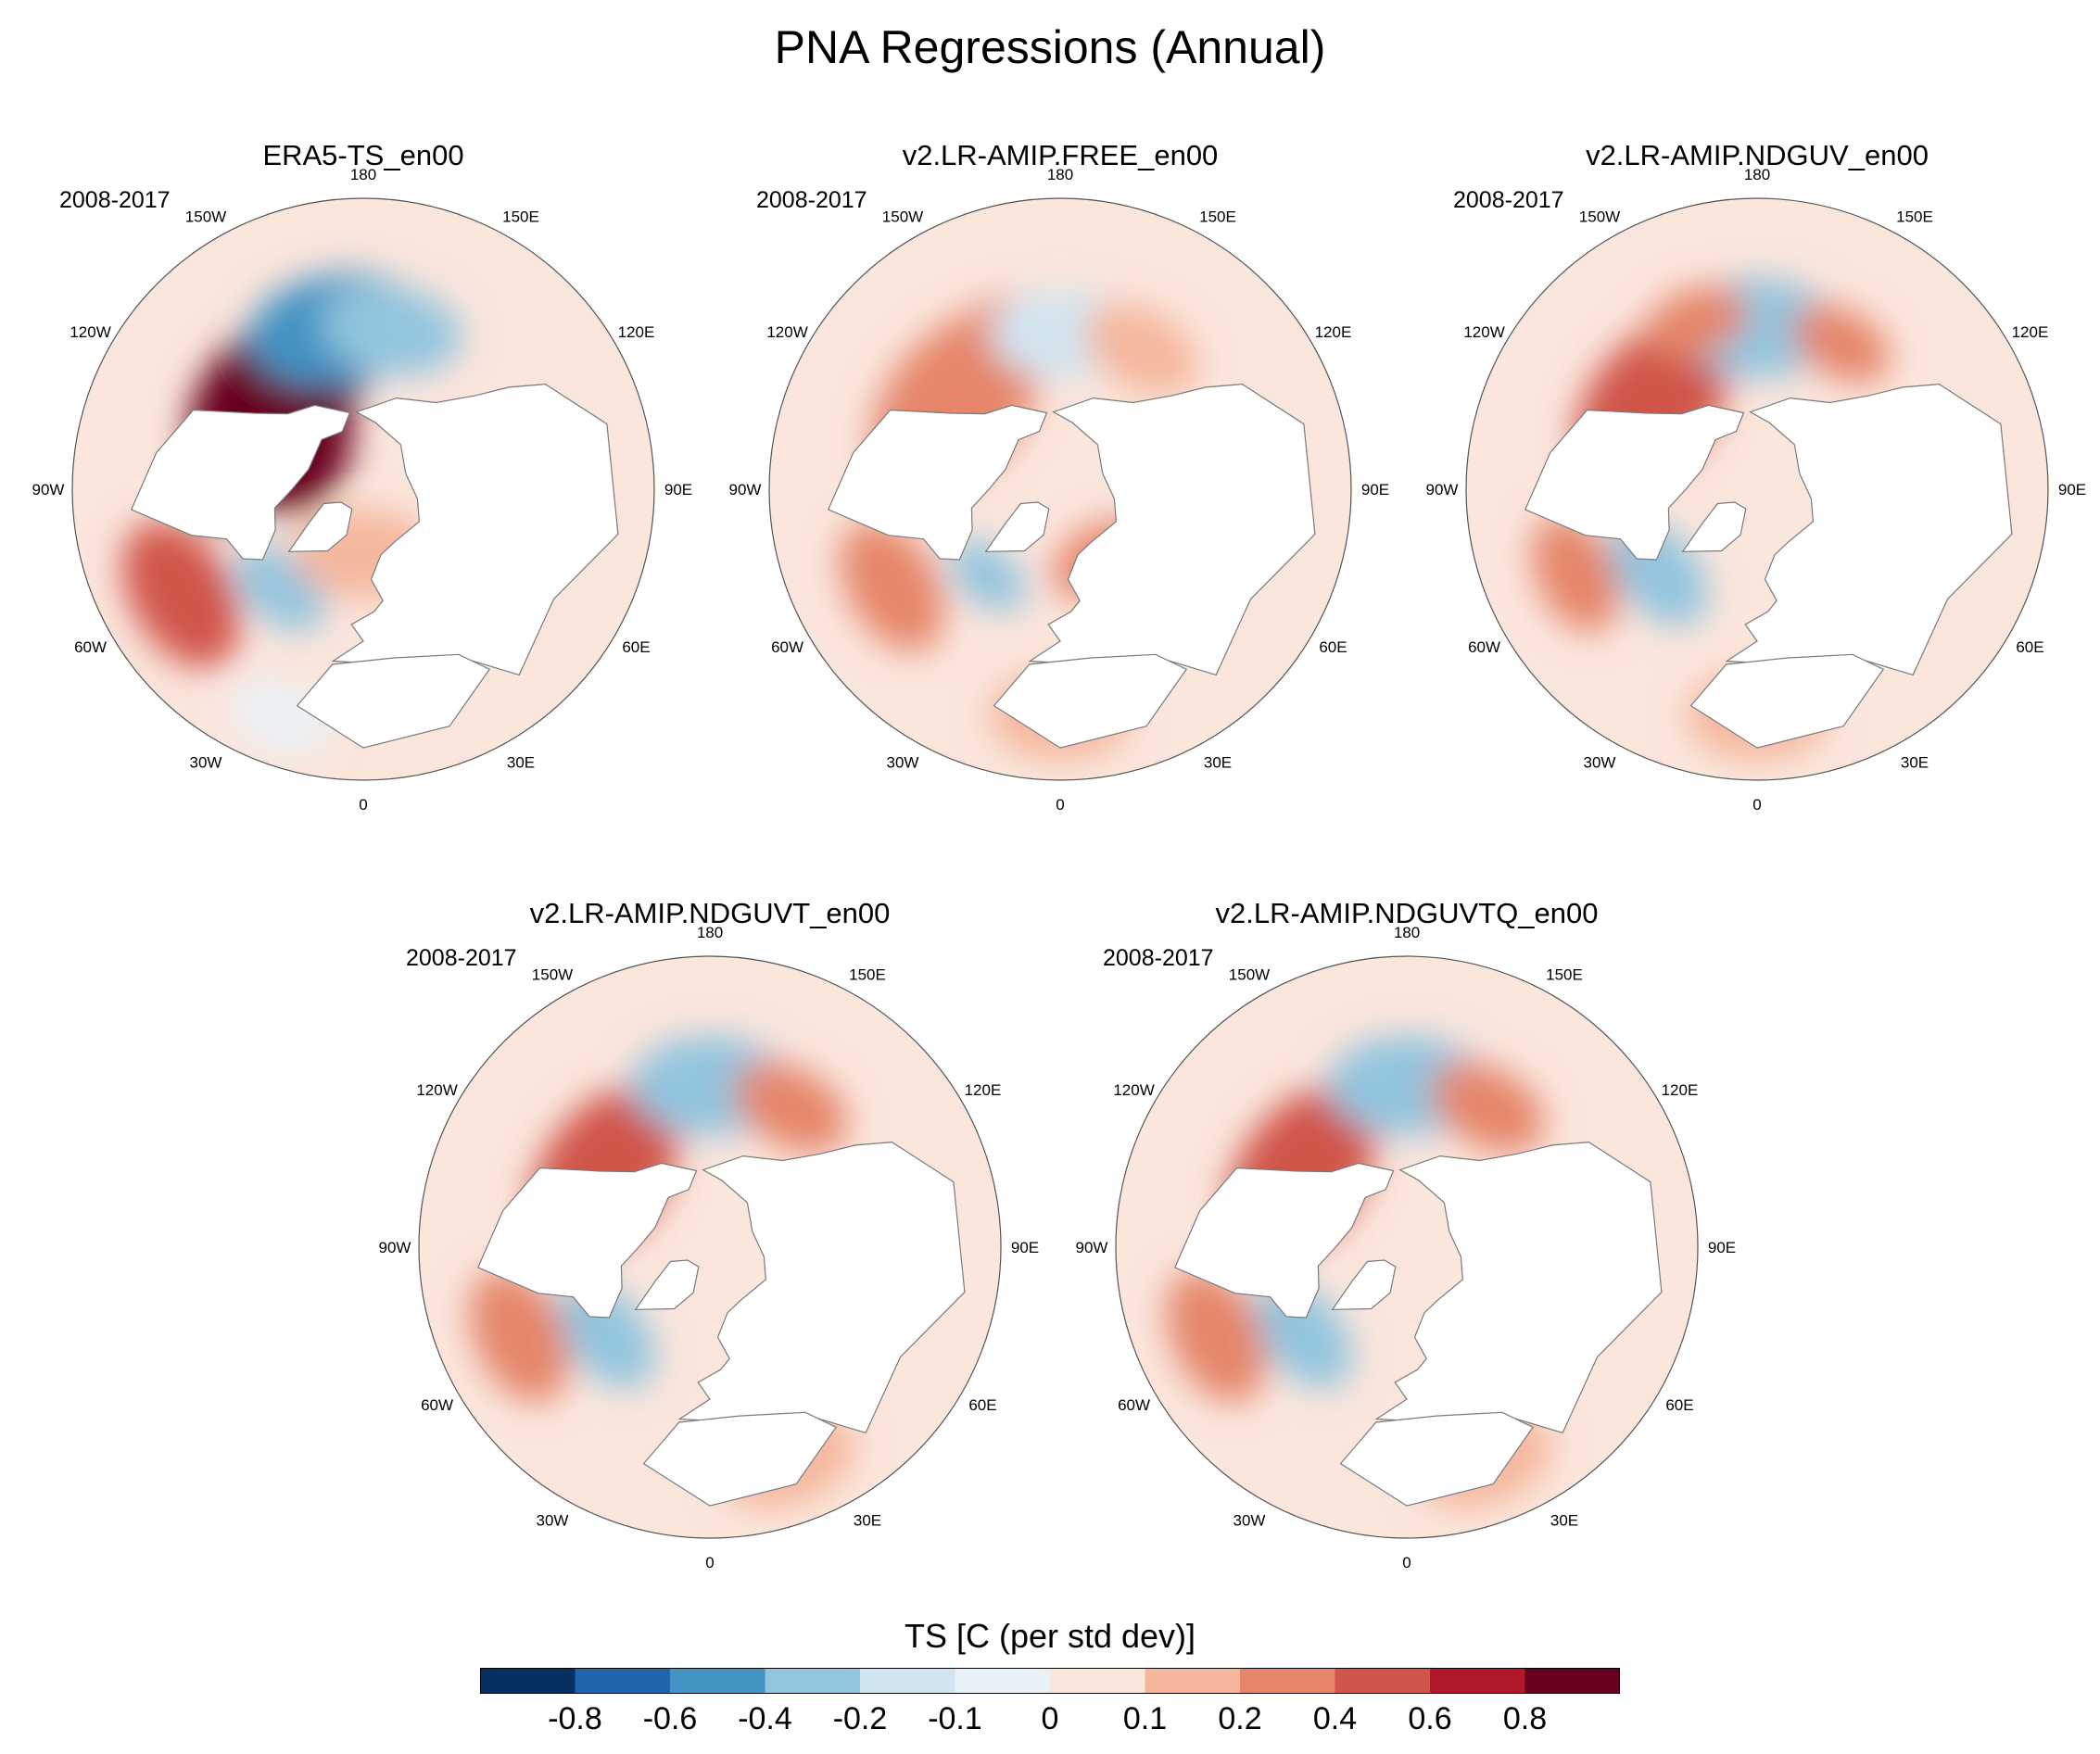 The width and height of the screenshot is (2100, 1754). Describe the element at coordinates (575, 1718) in the screenshot. I see `colorbar-tick-label: -0.8` at that location.